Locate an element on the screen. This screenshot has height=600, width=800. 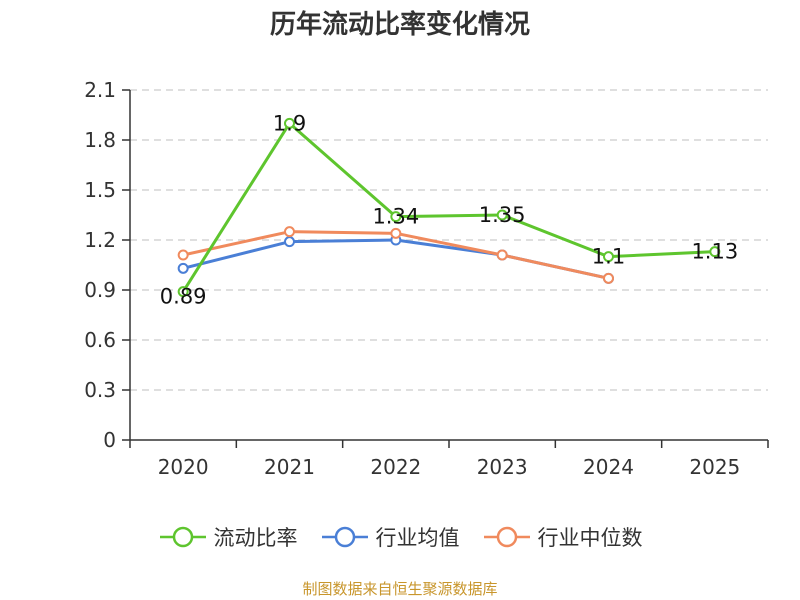
y-tick-label: 1.2 is located at coordinates (100, 240).